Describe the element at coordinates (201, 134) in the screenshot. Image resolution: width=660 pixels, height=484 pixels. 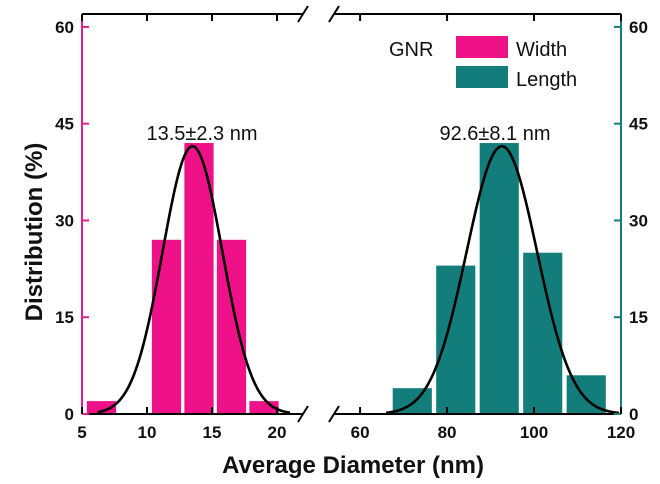
I see `width-fit-label: 13.5±2.3 nm` at that location.